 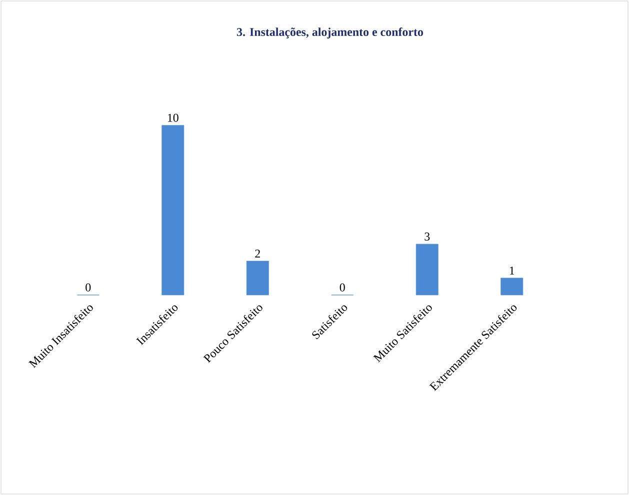 What do you see at coordinates (330, 33) in the screenshot?
I see `chart-title: 3. Instalações, alojamento e conforto` at bounding box center [330, 33].